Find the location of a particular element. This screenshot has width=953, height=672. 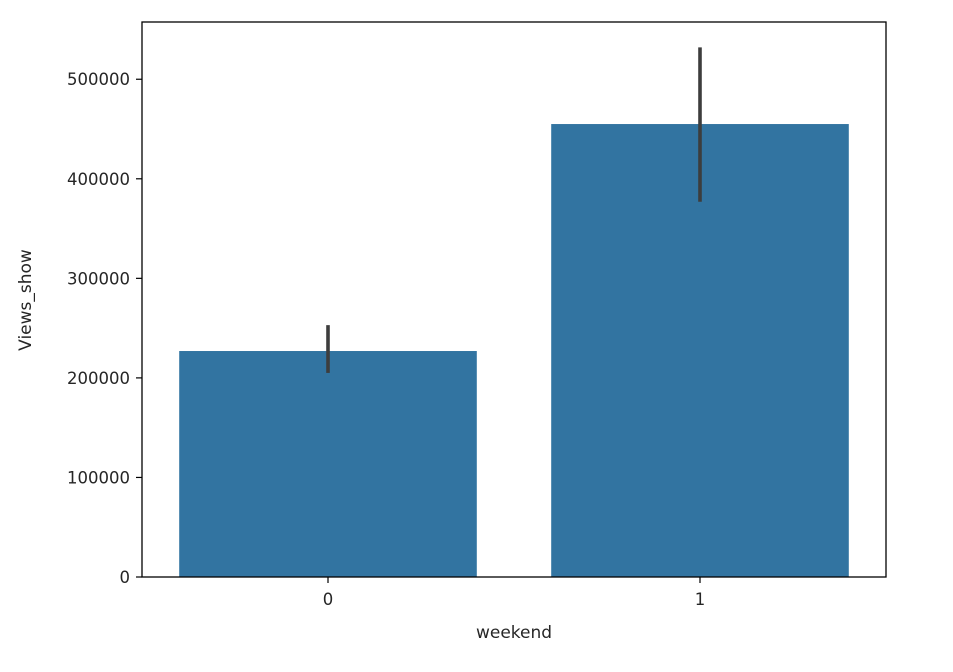

y-axis-ticks: 0 100000 200000 300000 400000 500000 is located at coordinates (104, 328).